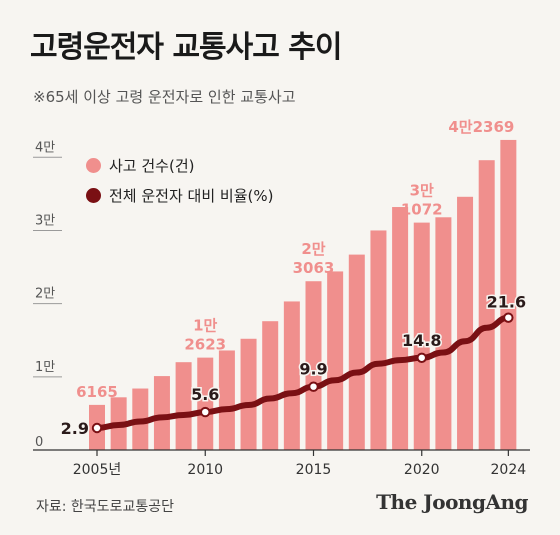 Image resolution: width=560 pixels, height=535 pixels. Describe the element at coordinates (152, 165) in the screenshot. I see `legend-label-accidents: 사고 건수(건)` at that location.